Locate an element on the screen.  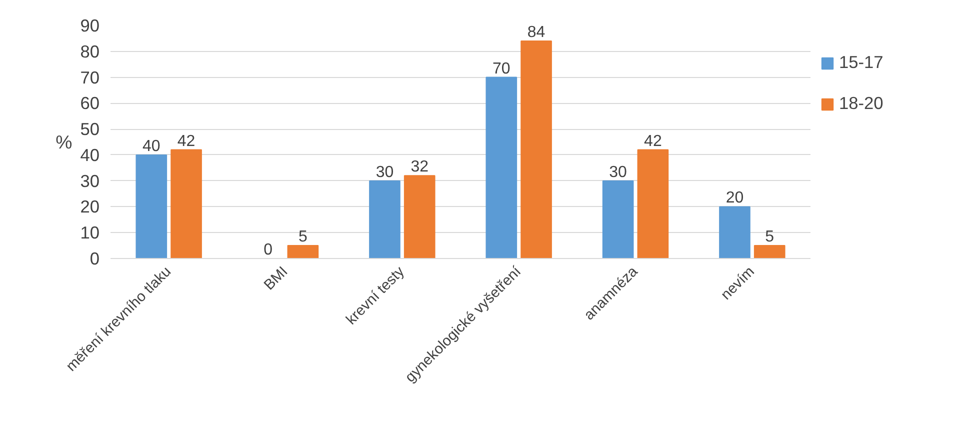
data-label: 70 is located at coordinates (501, 69).